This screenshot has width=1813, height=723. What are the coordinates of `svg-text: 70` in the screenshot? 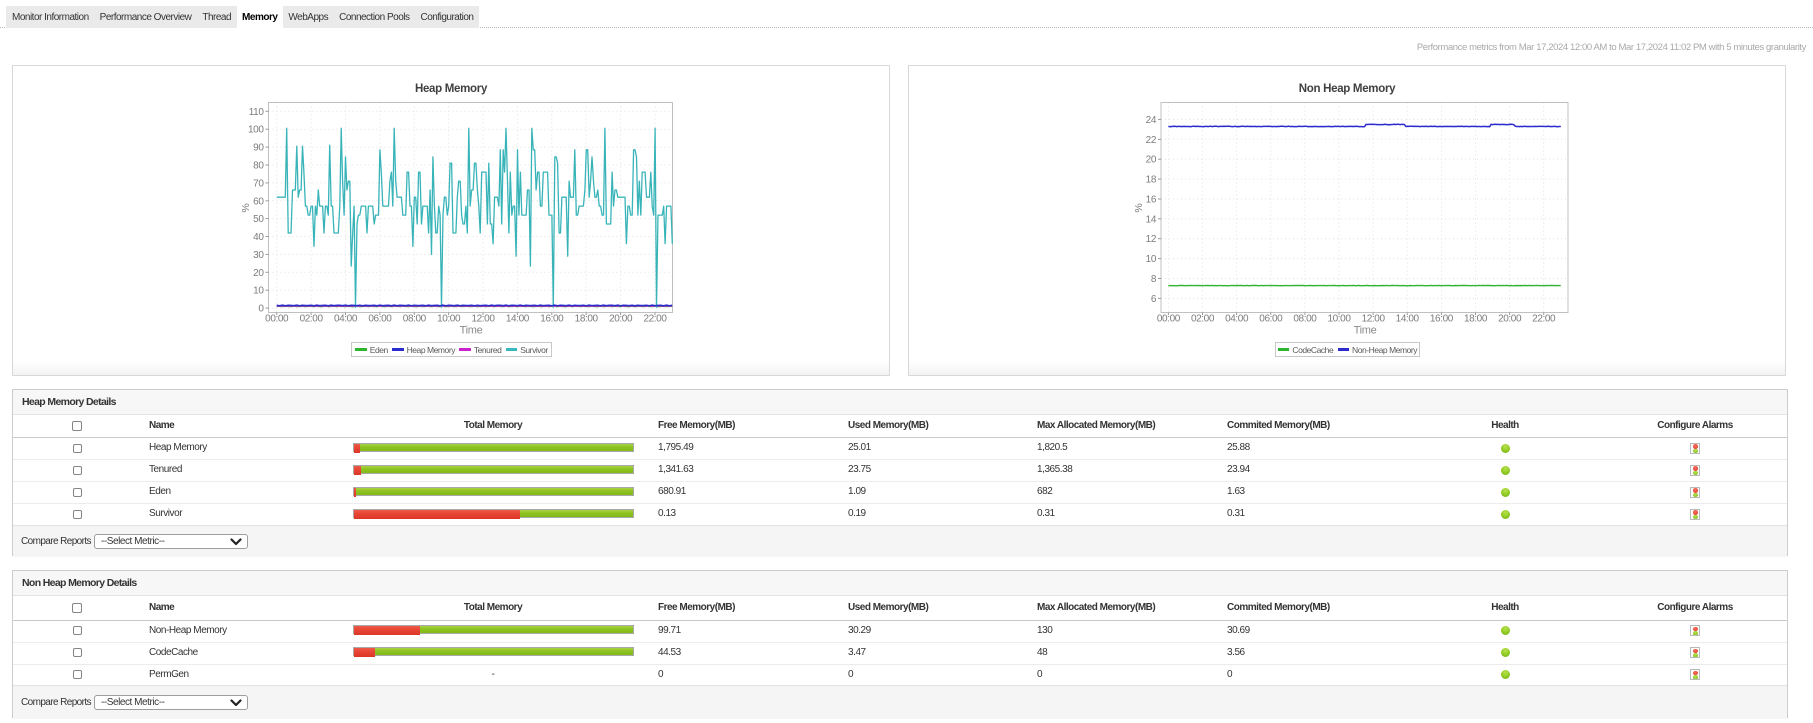 It's located at (258, 183).